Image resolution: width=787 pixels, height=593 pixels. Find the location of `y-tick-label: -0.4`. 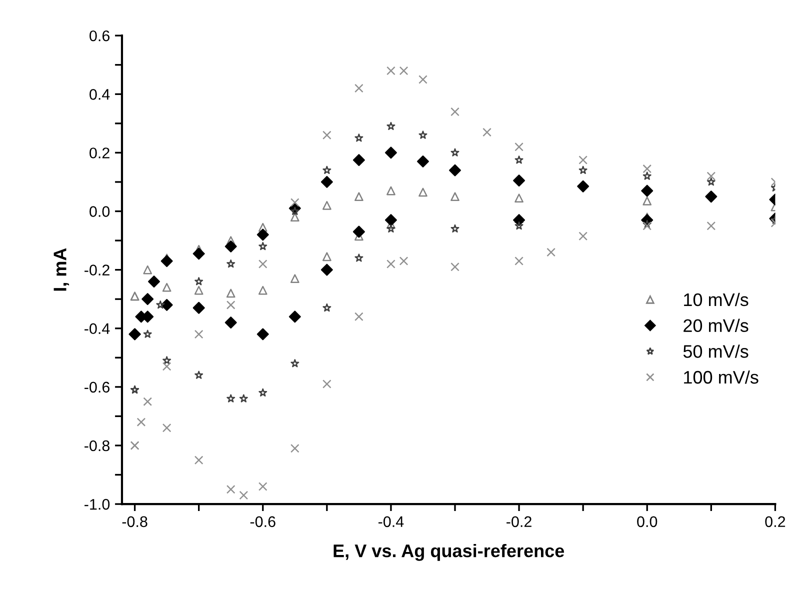

y-tick-label: -0.4 is located at coordinates (97, 328).